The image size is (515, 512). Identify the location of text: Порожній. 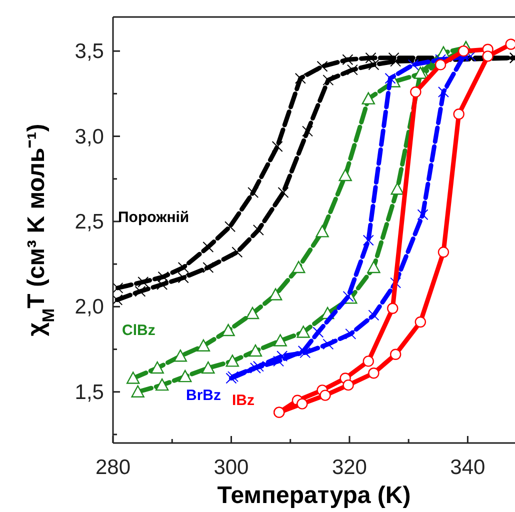
(154, 217).